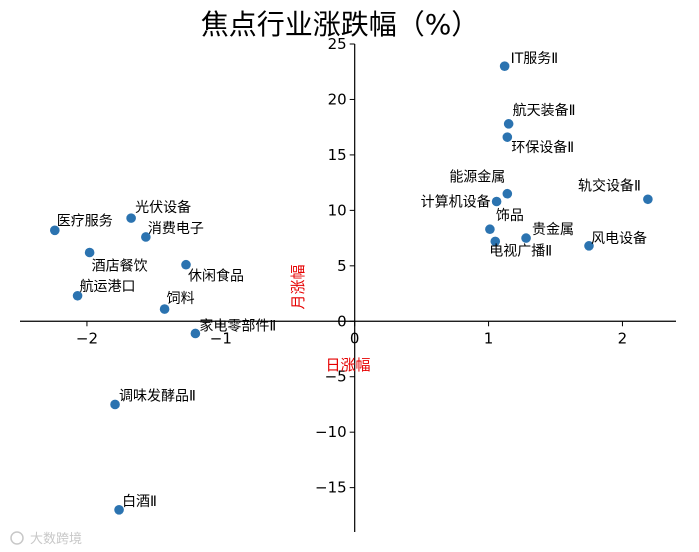  I want to click on watermark-text: 大数跨境, so click(56, 539).